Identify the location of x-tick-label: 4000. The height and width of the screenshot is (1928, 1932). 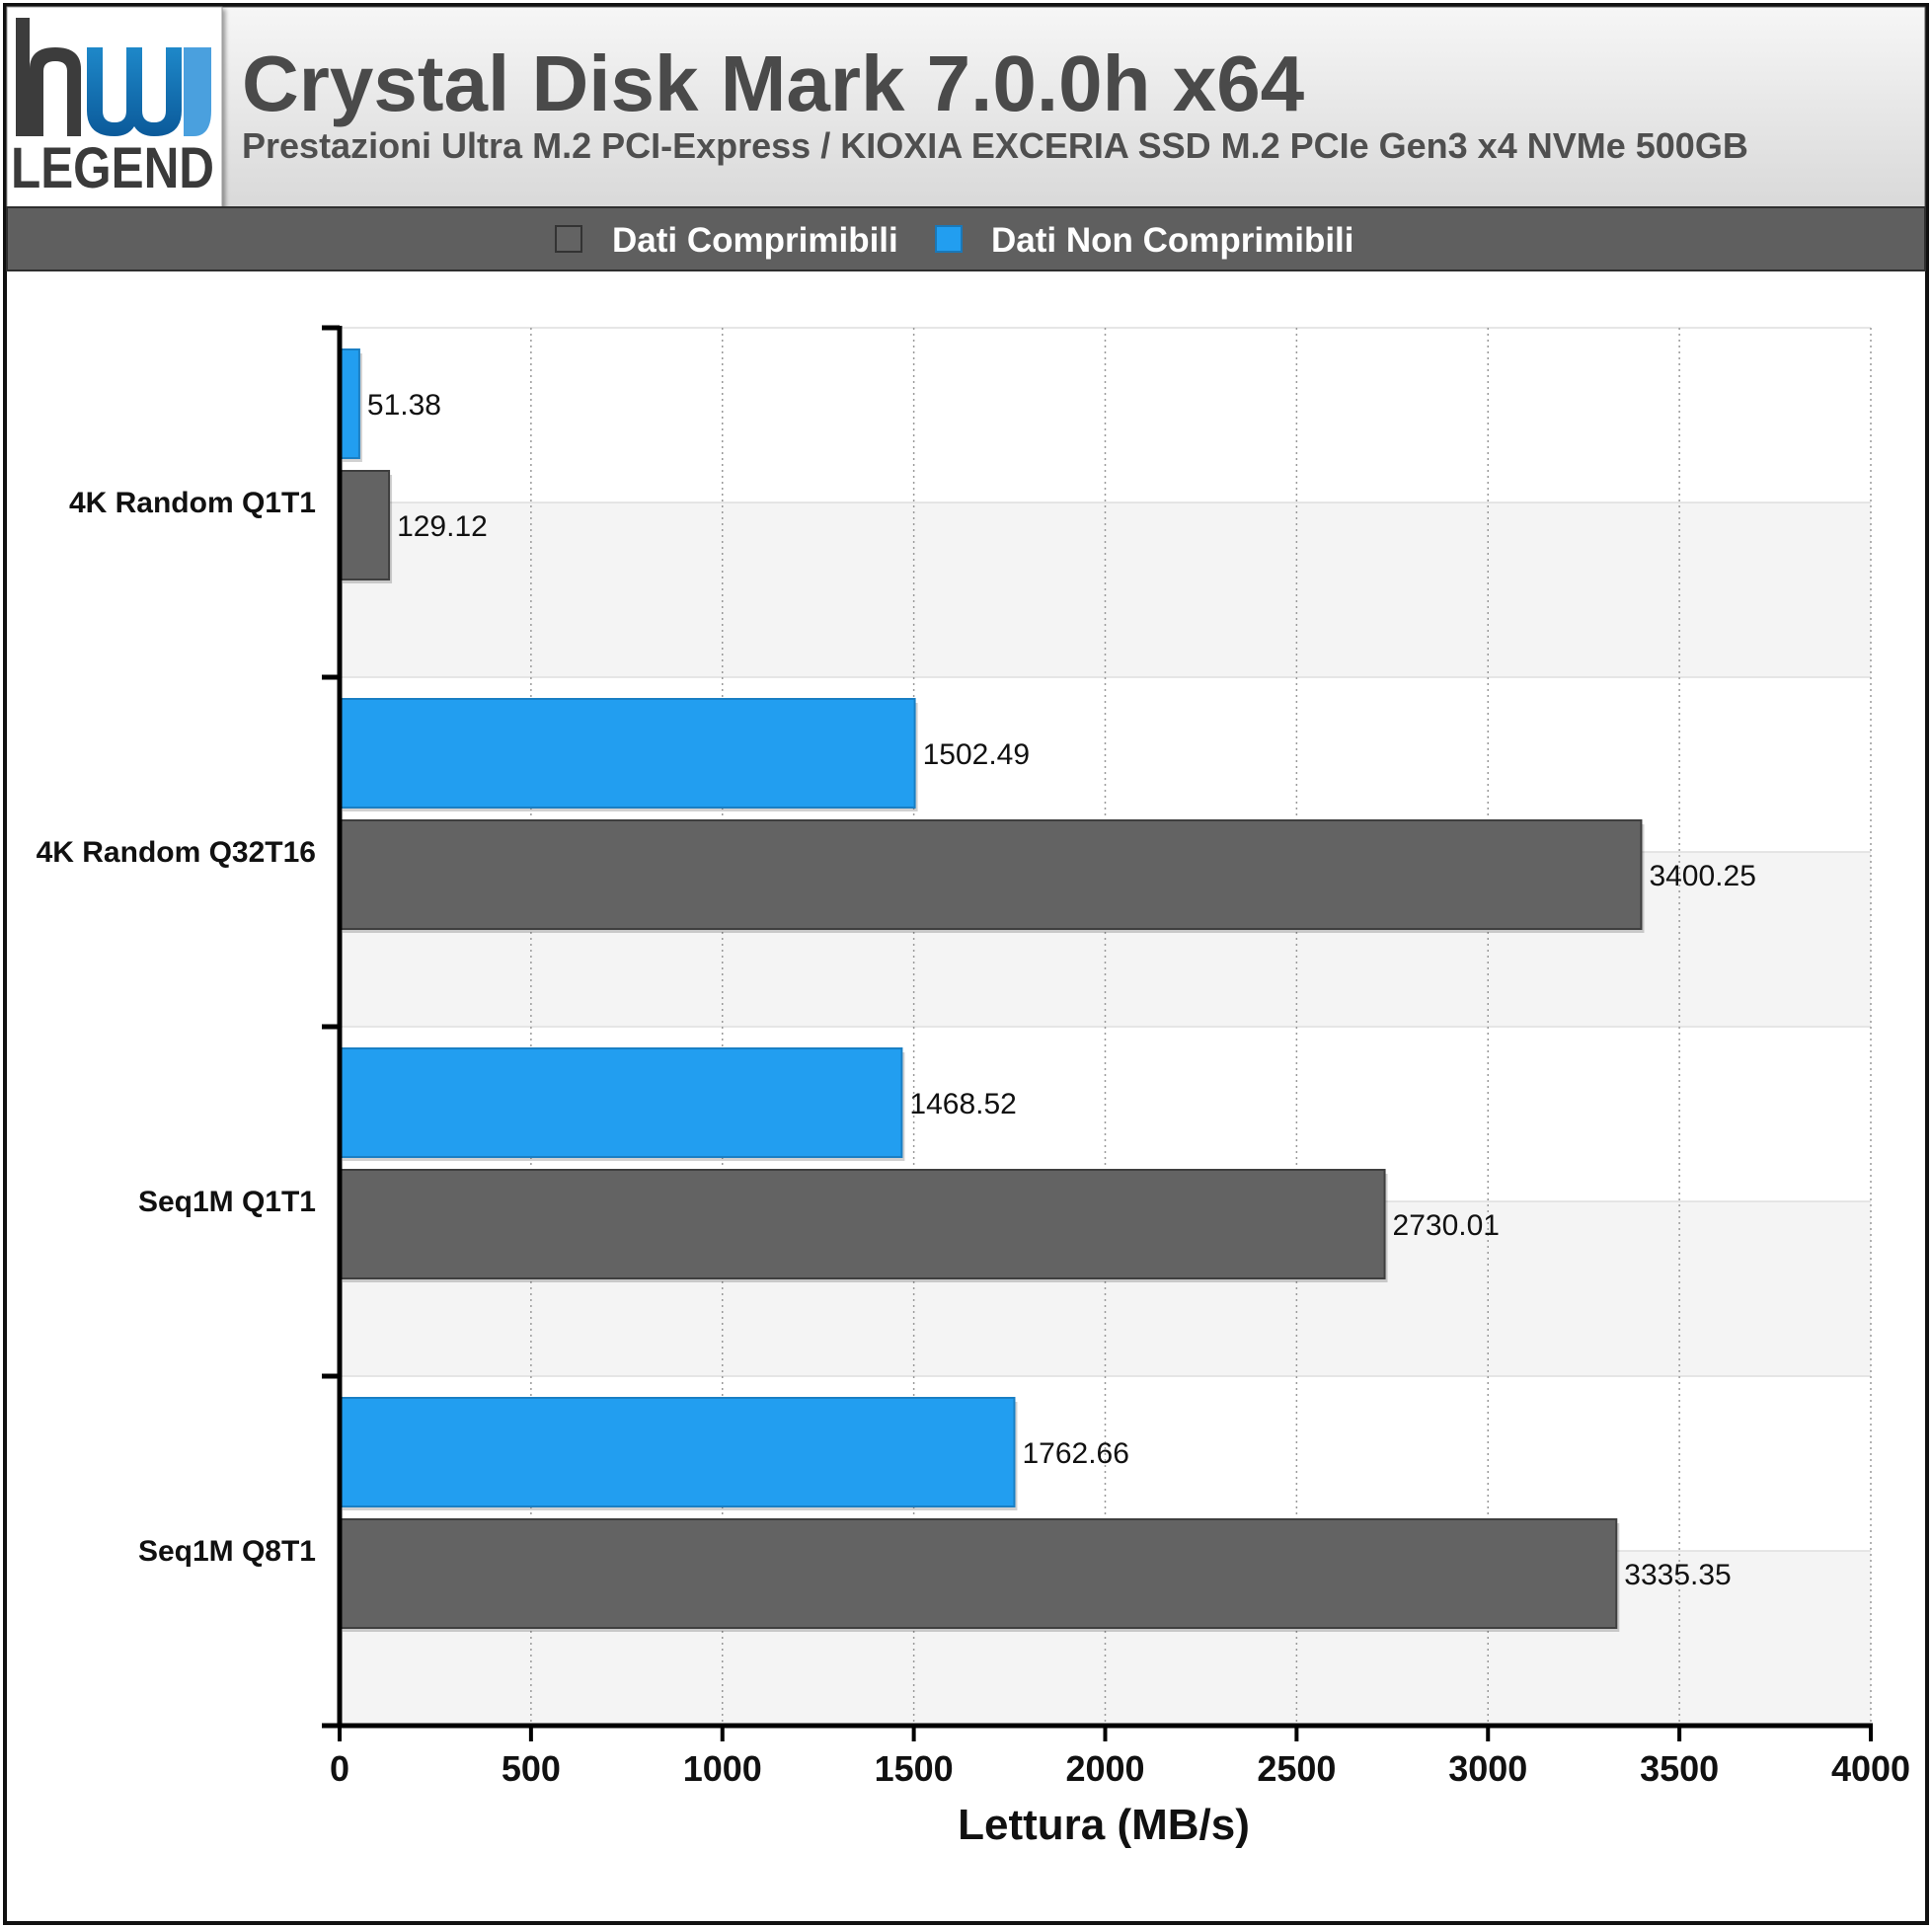
(1870, 1768).